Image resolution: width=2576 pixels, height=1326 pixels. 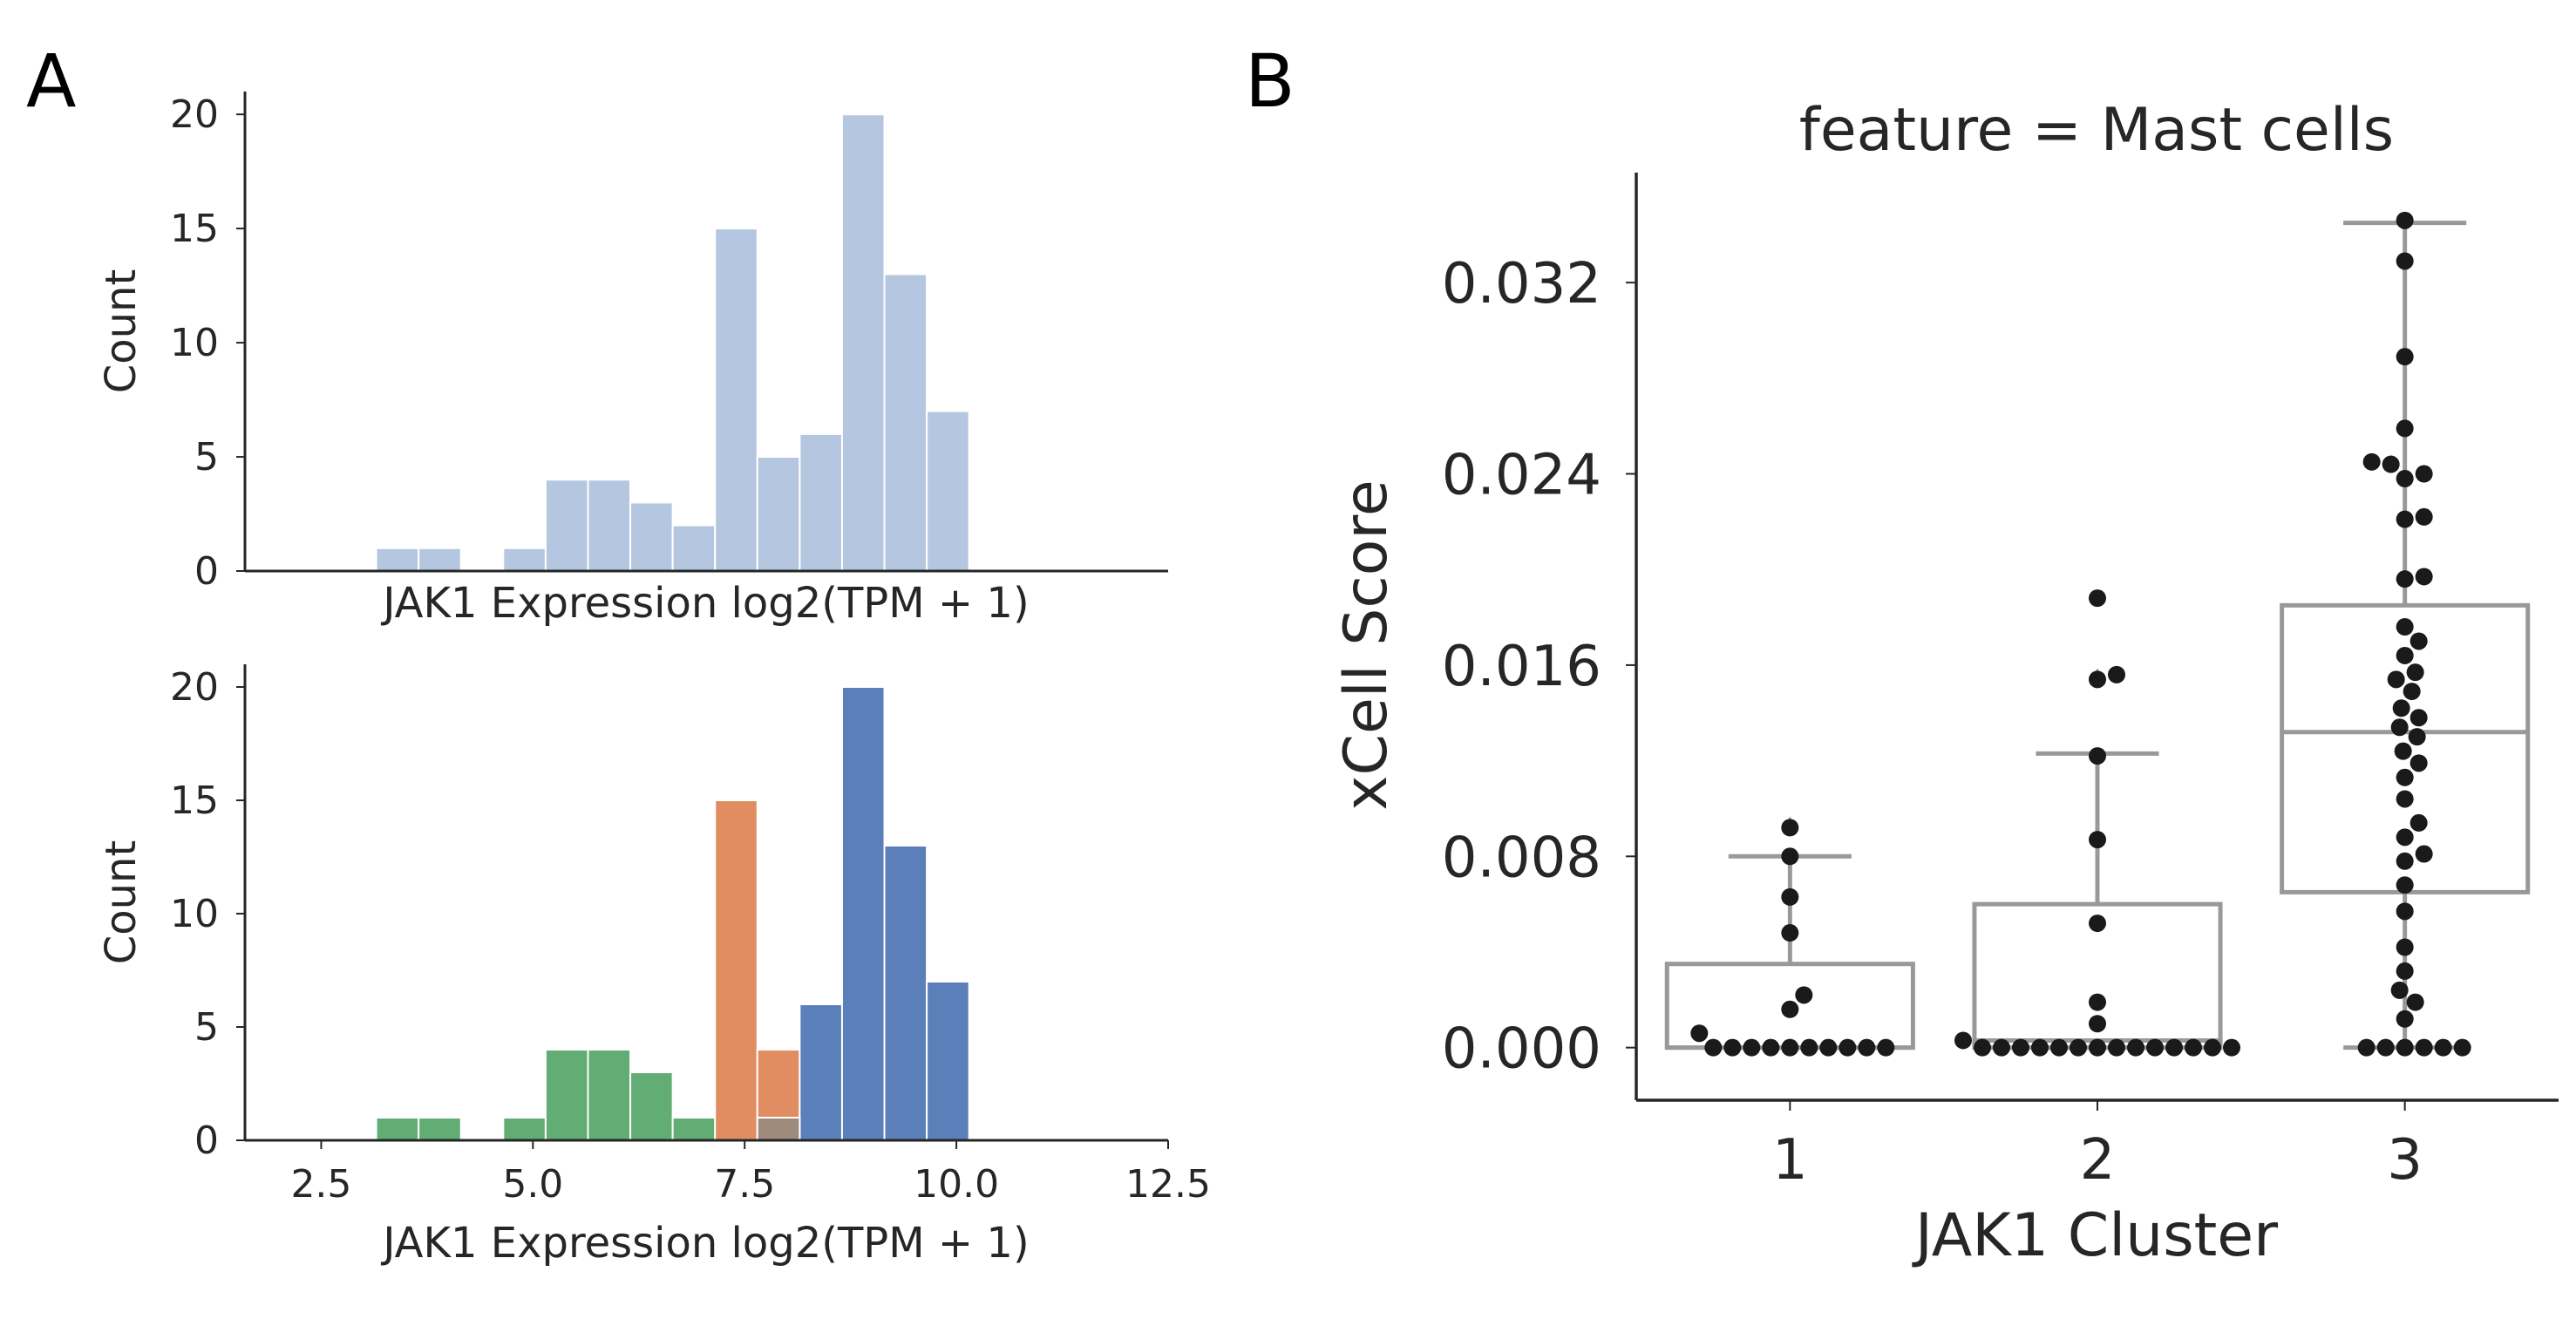 What do you see at coordinates (2098, 1160) in the screenshot?
I see `boxplot-x-tick-label: 2` at bounding box center [2098, 1160].